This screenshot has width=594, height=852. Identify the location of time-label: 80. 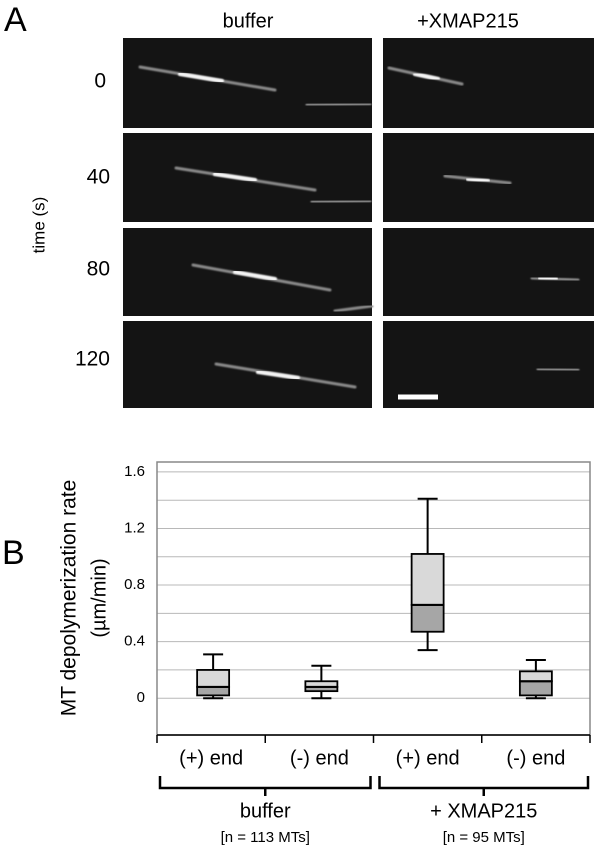
(98, 269).